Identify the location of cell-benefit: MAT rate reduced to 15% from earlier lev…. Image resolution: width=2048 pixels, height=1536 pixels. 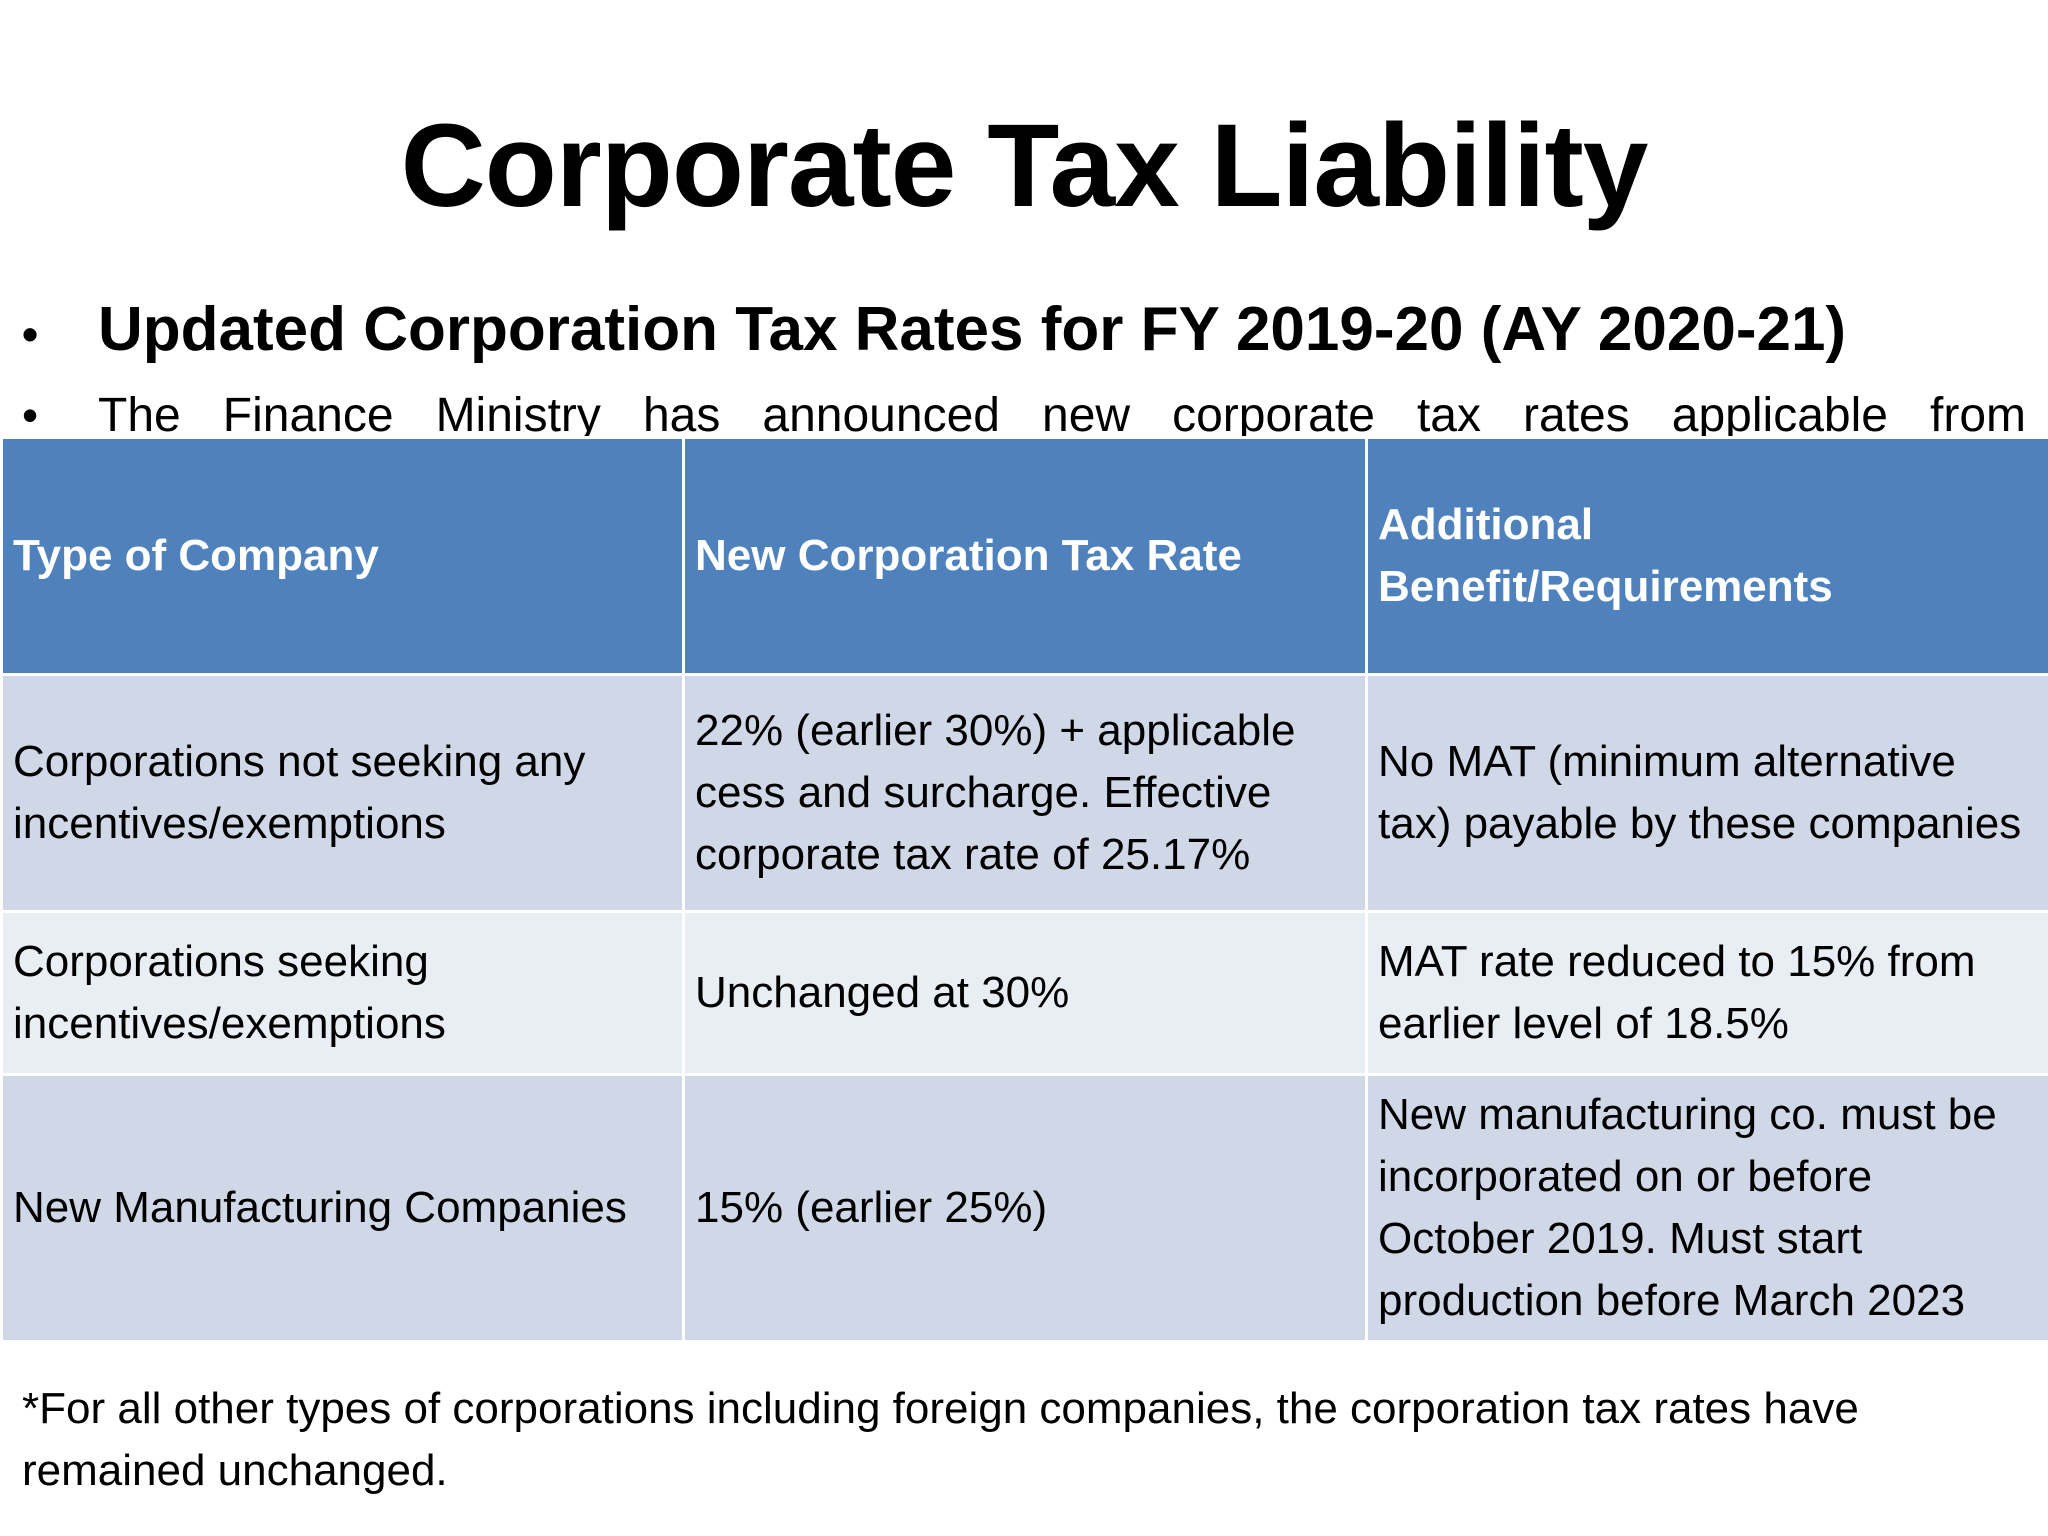
(1706, 993).